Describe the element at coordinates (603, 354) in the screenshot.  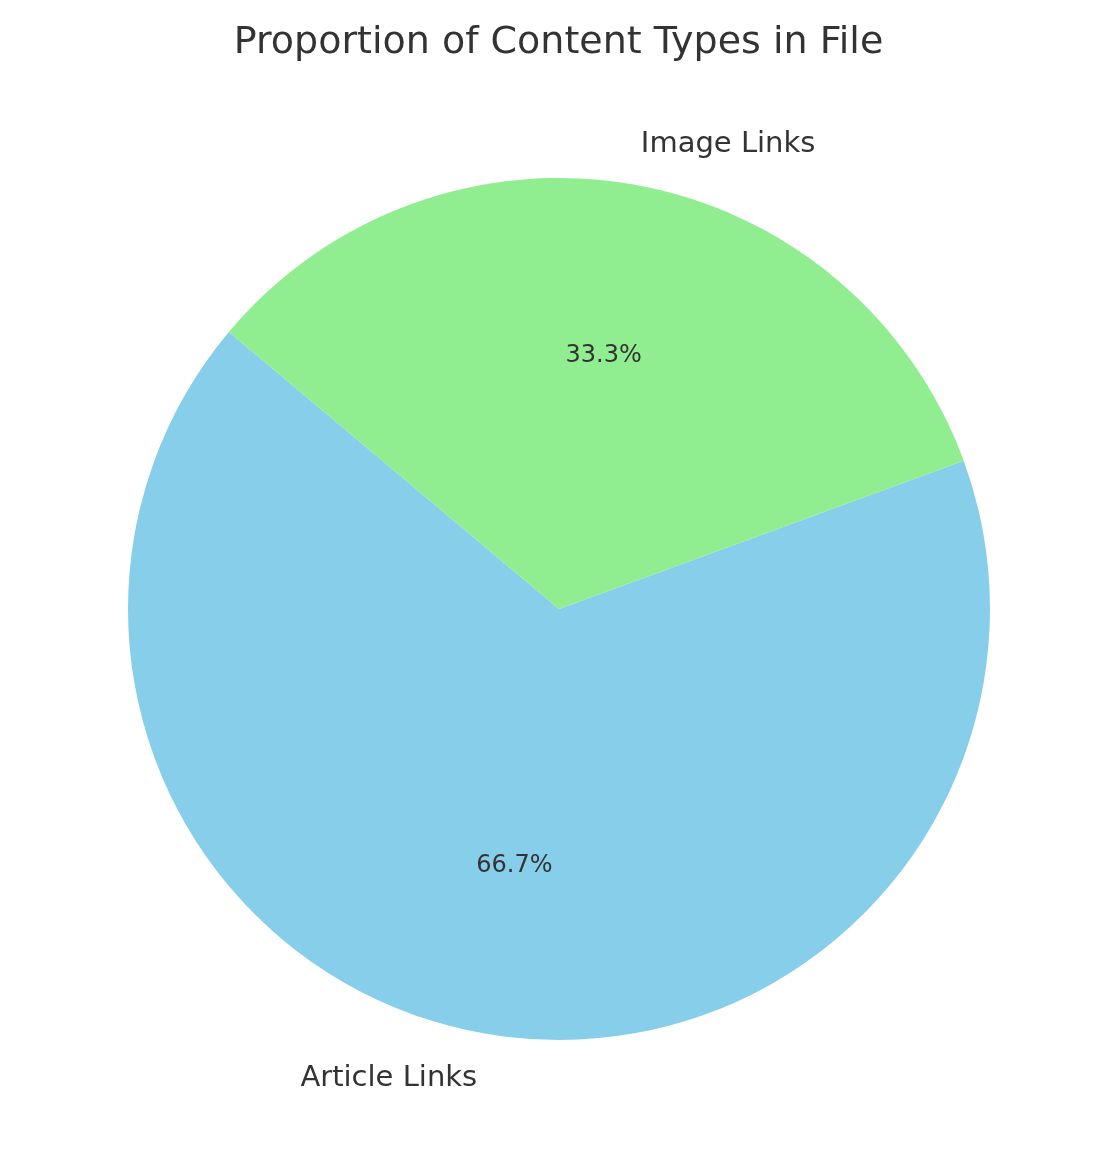
I see `data-label: 33.3%` at that location.